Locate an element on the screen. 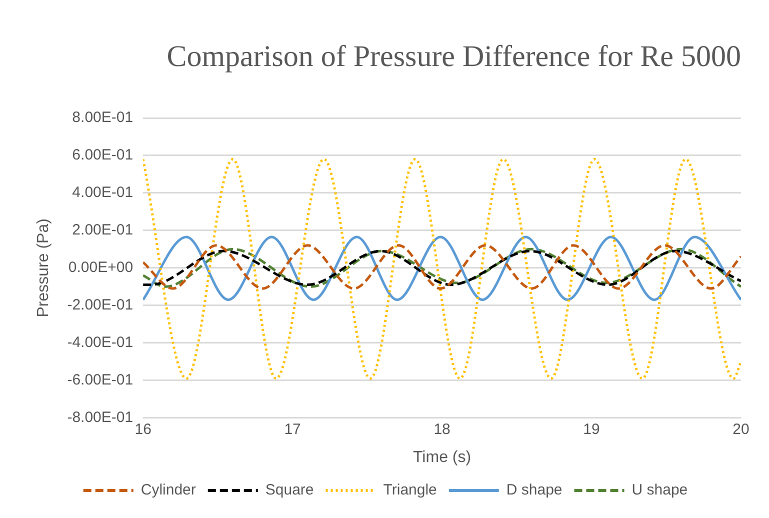 Image resolution: width=769 pixels, height=518 pixels. y-tick-label: 0.00E+00 is located at coordinates (101, 267).